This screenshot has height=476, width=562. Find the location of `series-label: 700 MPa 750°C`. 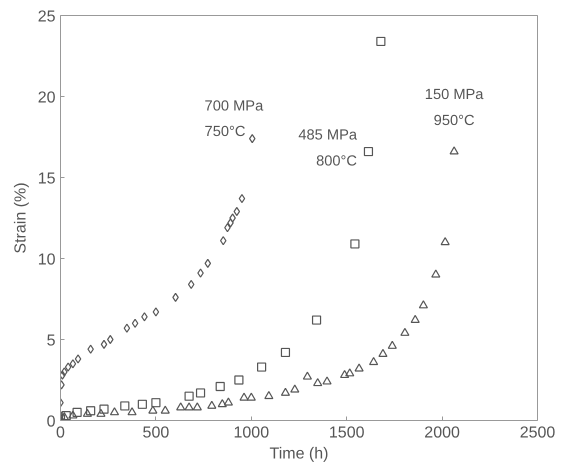

series-label: 700 MPa 750°C is located at coordinates (234, 119).